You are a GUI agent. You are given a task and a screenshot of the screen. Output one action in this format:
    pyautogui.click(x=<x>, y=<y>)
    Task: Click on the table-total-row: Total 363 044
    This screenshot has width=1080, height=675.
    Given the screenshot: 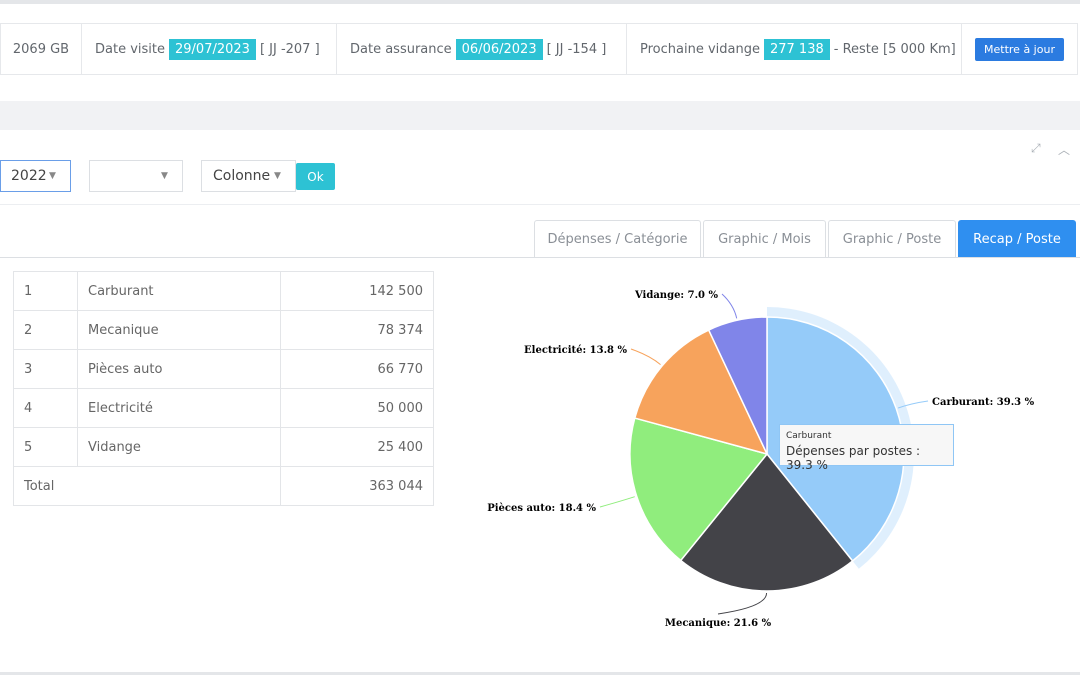 What is the action you would take?
    pyautogui.click(x=223, y=486)
    